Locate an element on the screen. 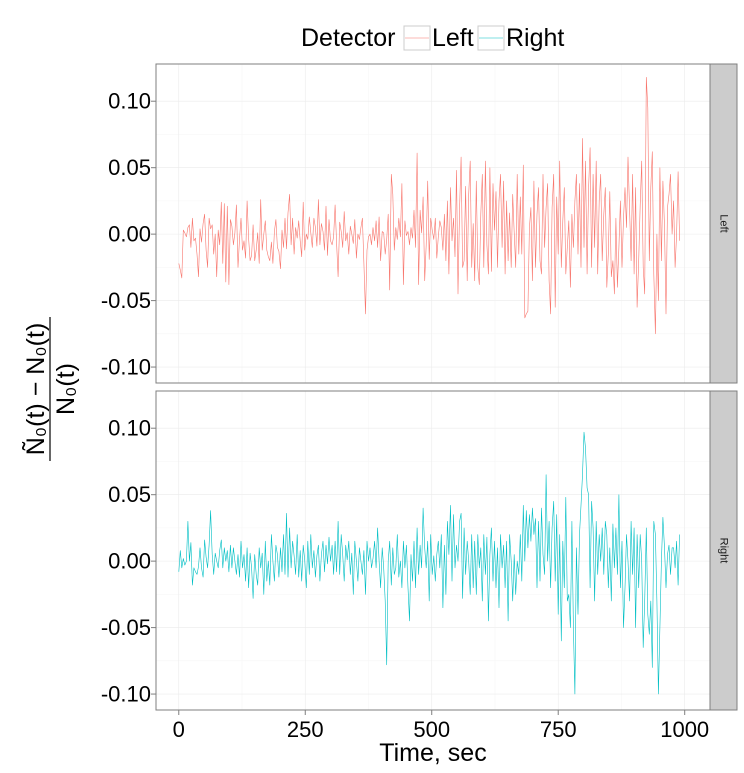  x-tick-label: 250 is located at coordinates (305, 729).